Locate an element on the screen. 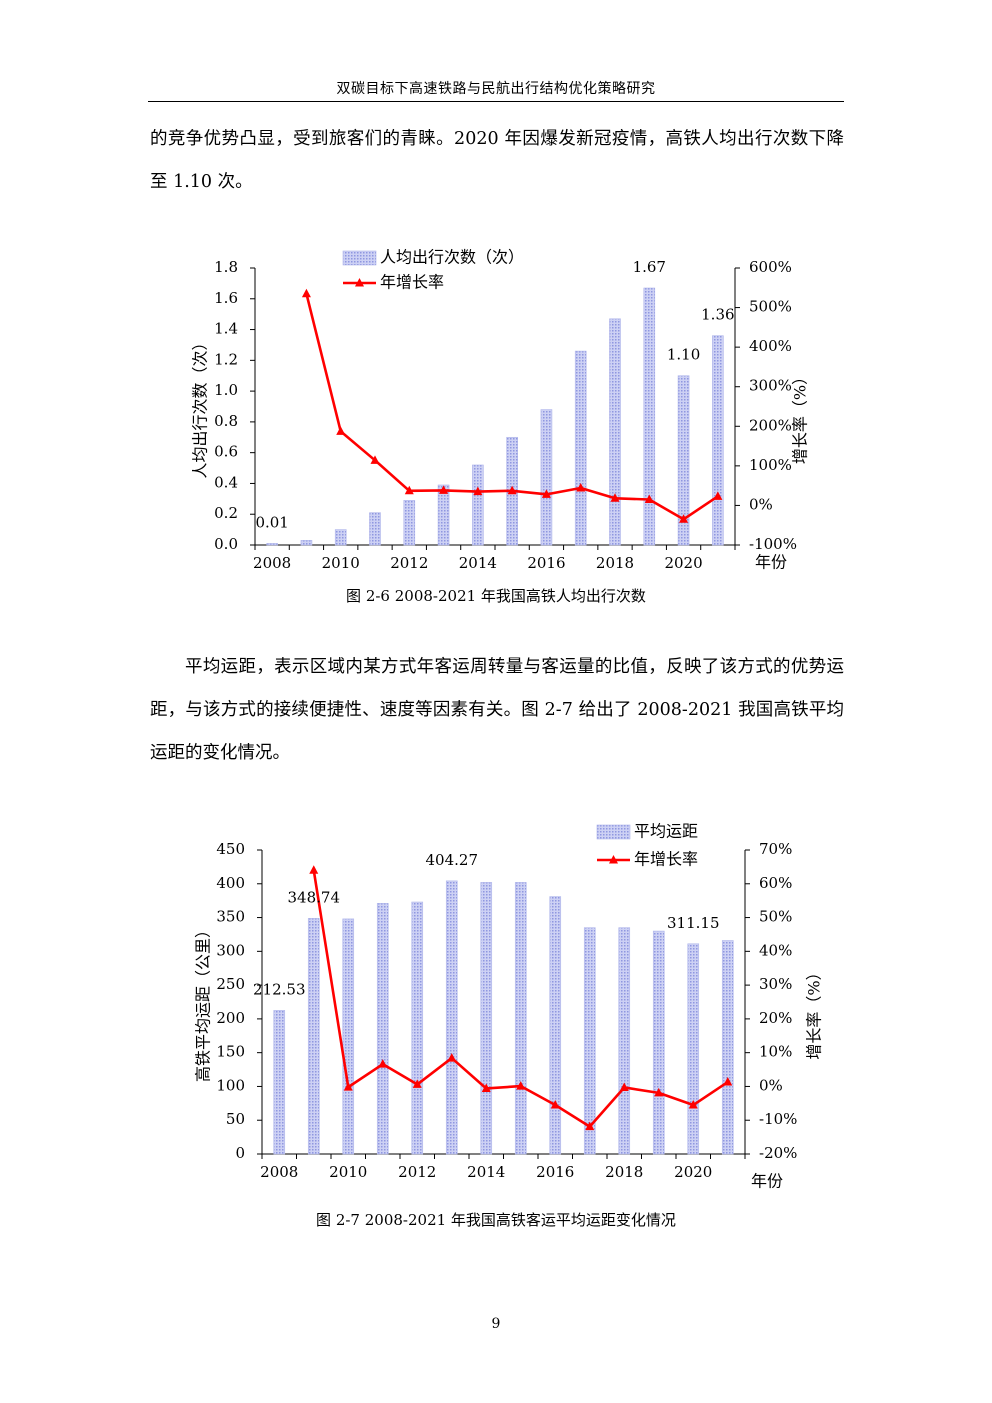 The height and width of the screenshot is (1403, 992). running-header: 双碳目标下高速铁路与民航出行结构优化策略研究 is located at coordinates (496, 89).